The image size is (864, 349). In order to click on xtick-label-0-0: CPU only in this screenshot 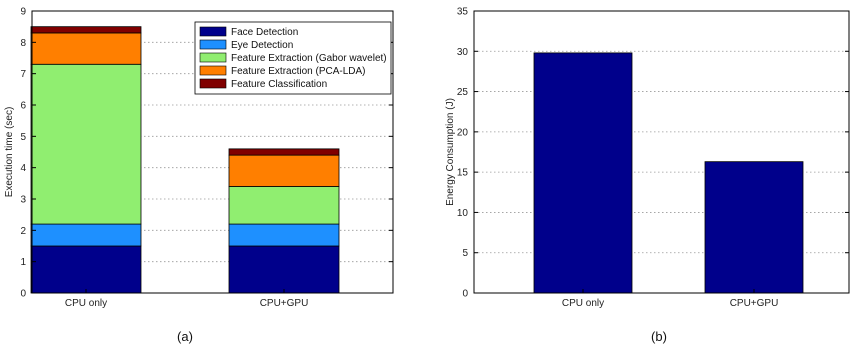, I will do `click(86, 303)`.